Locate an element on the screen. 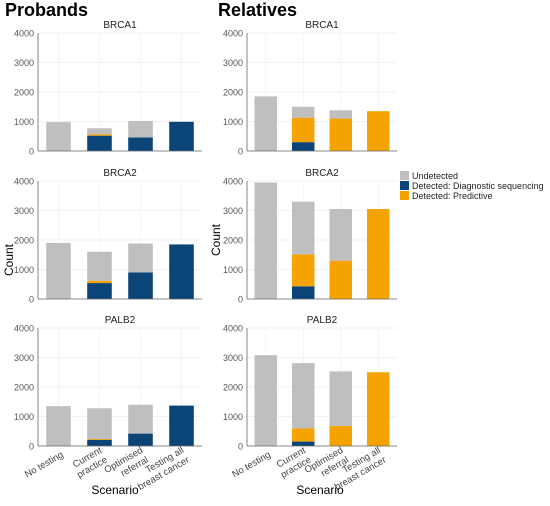 Image resolution: width=550 pixels, height=506 pixels. column-title-probands: Probands is located at coordinates (46, 10).